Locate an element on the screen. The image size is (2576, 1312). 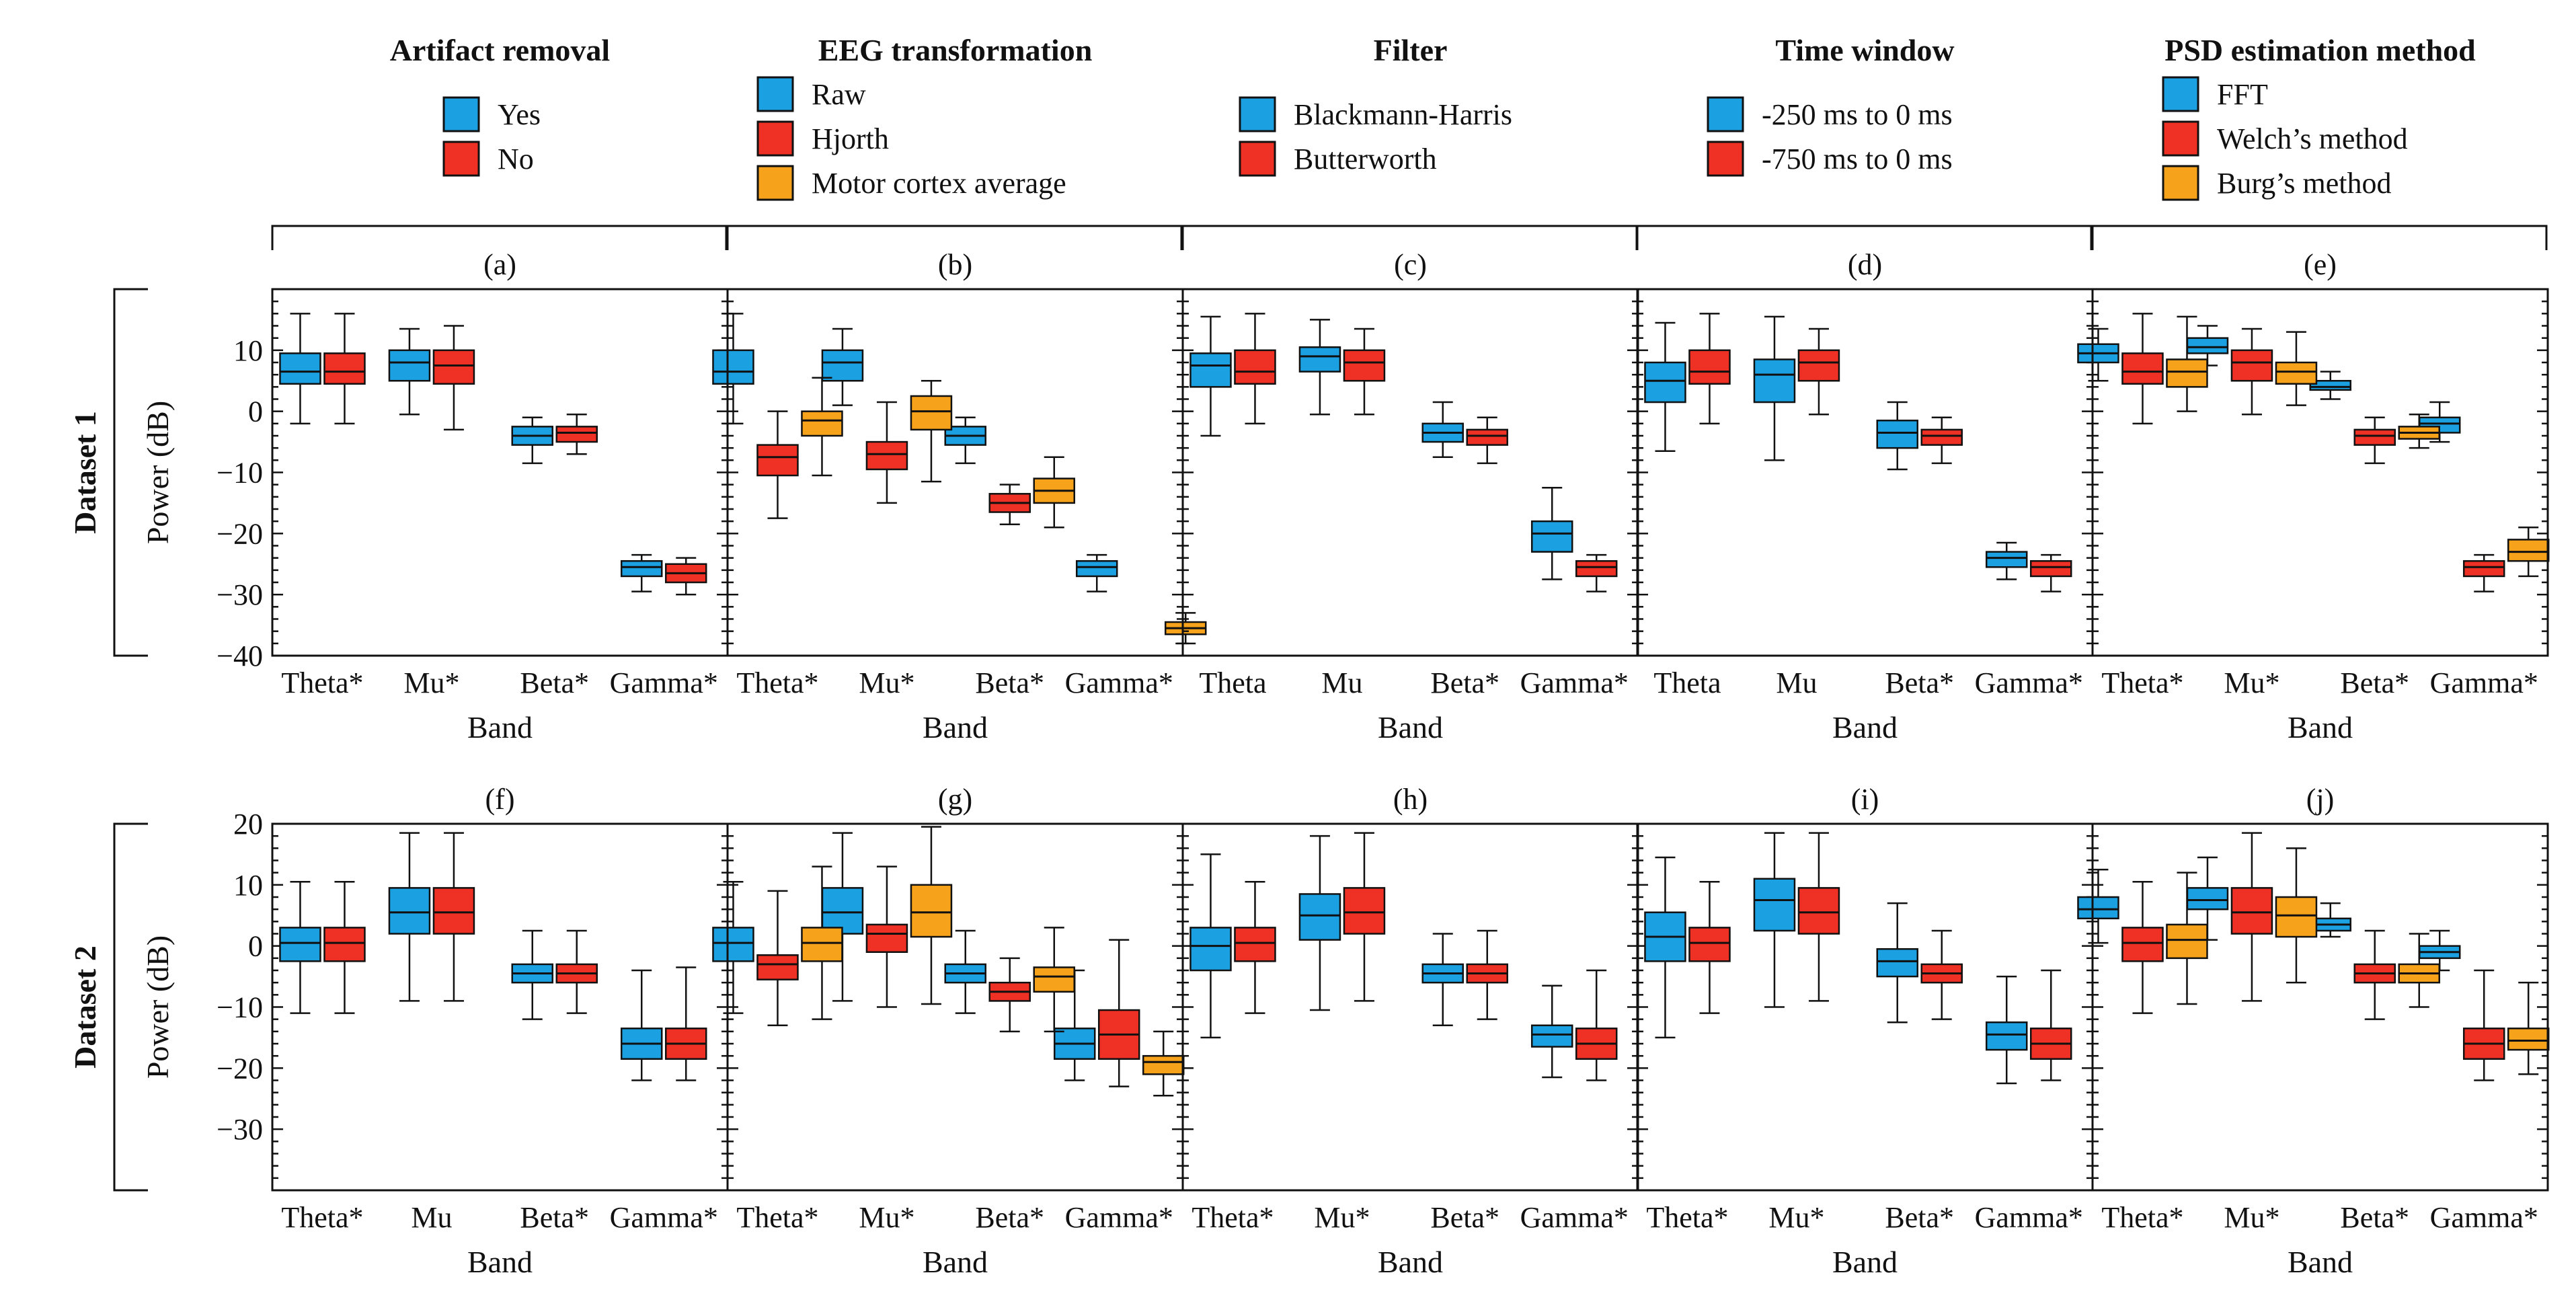
legend-label: Welch’s method is located at coordinates (2313, 138).